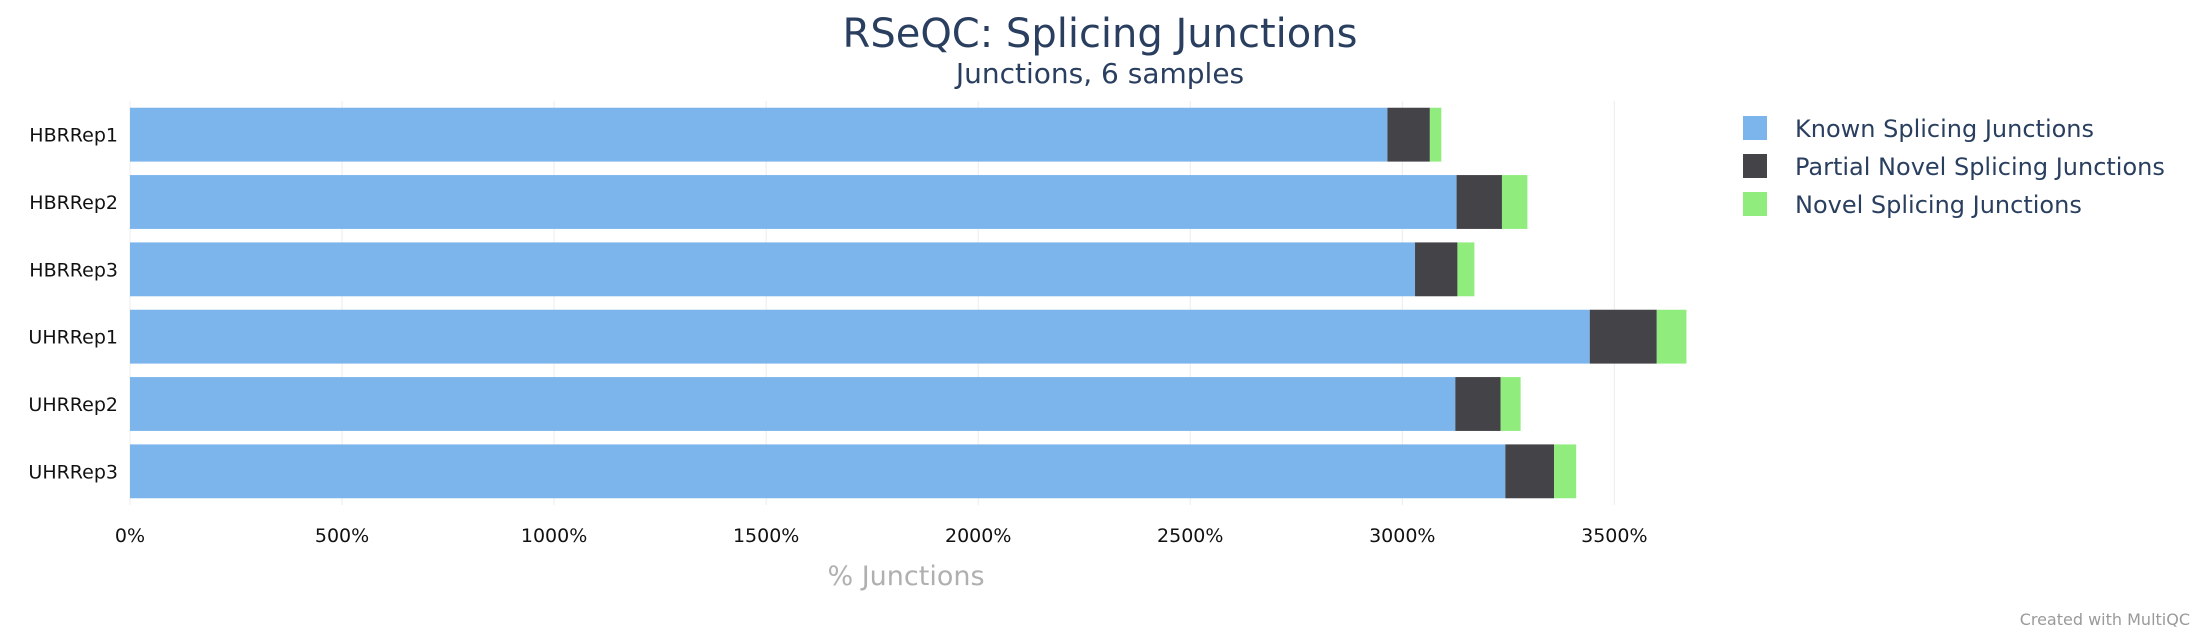 This screenshot has height=640, width=2200. I want to click on y-tick-label: UHRRep3, so click(73, 472).